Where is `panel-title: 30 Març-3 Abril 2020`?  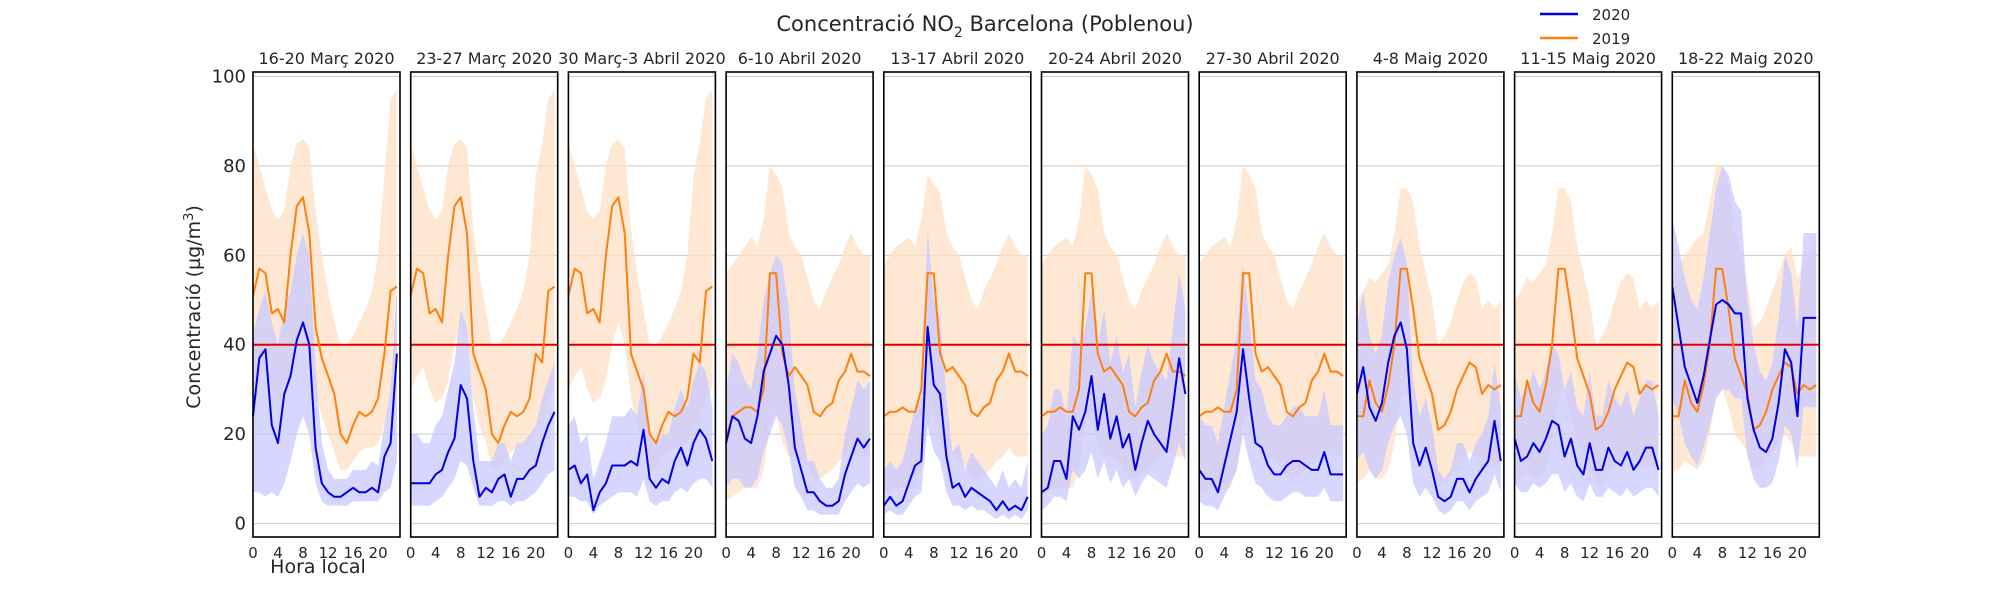 panel-title: 30 Març-3 Abril 2020 is located at coordinates (642, 58).